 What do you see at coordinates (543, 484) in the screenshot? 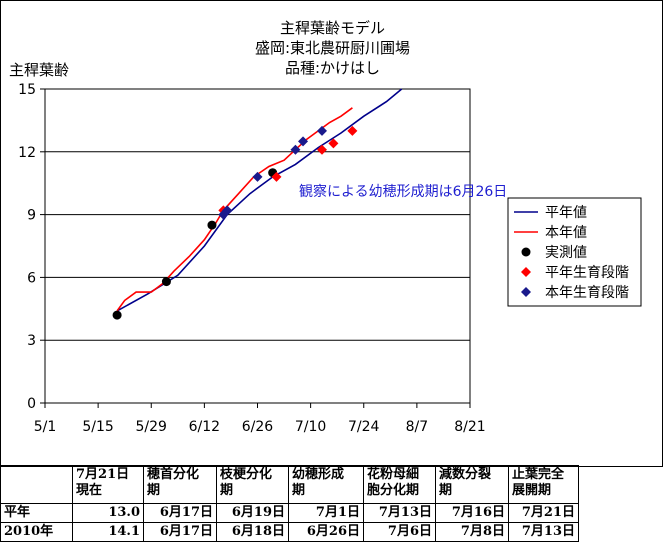
I see `table-header-cell: 止葉完全 展開期` at bounding box center [543, 484].